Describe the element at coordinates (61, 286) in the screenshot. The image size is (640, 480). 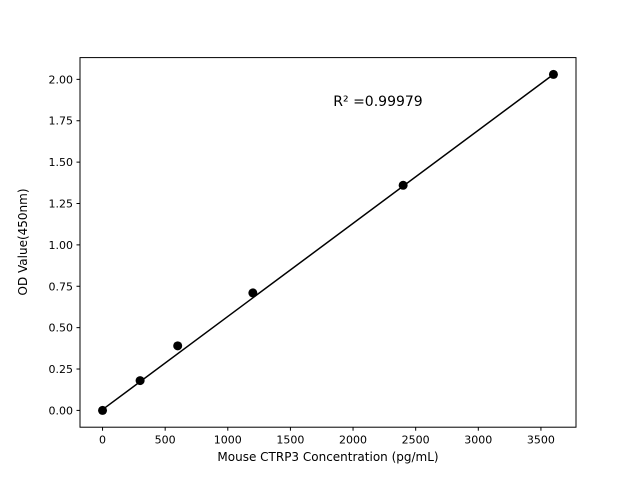
I see `y-tick-label: 0.75` at that location.